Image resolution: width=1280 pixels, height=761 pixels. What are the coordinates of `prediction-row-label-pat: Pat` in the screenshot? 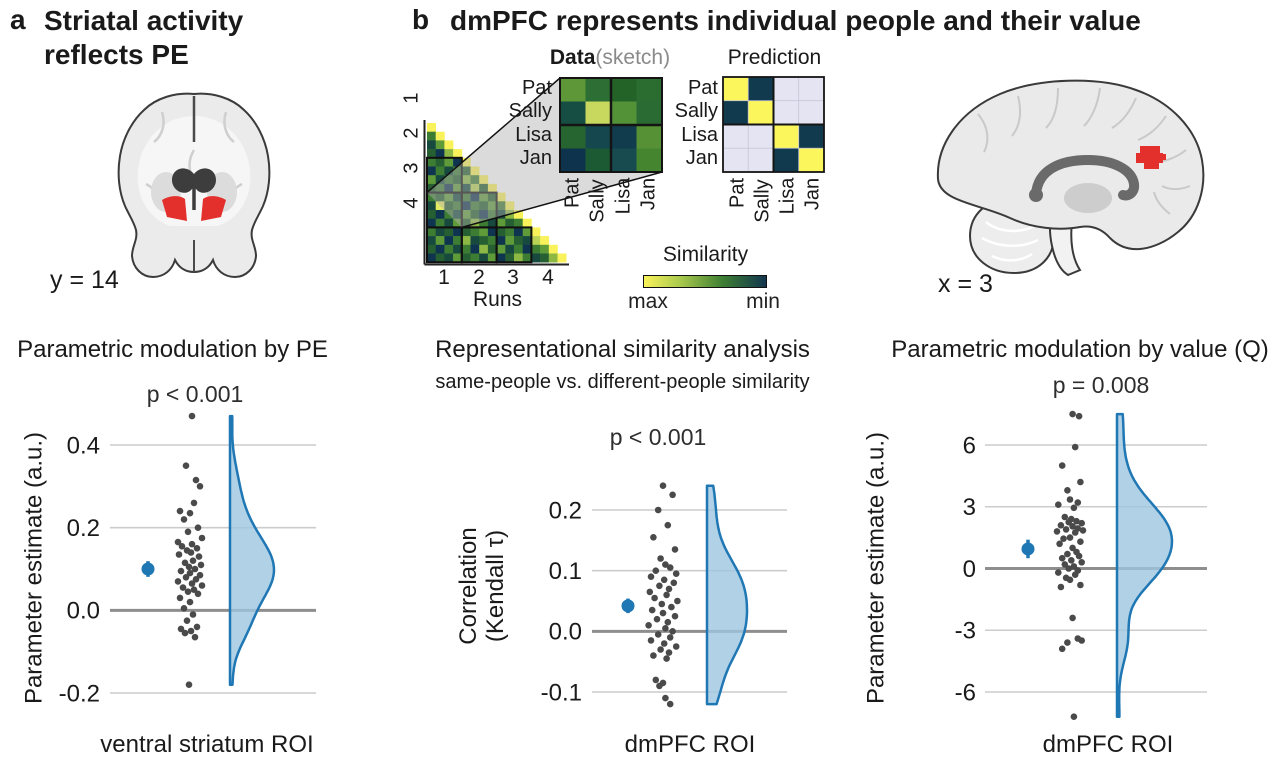 It's located at (702, 88).